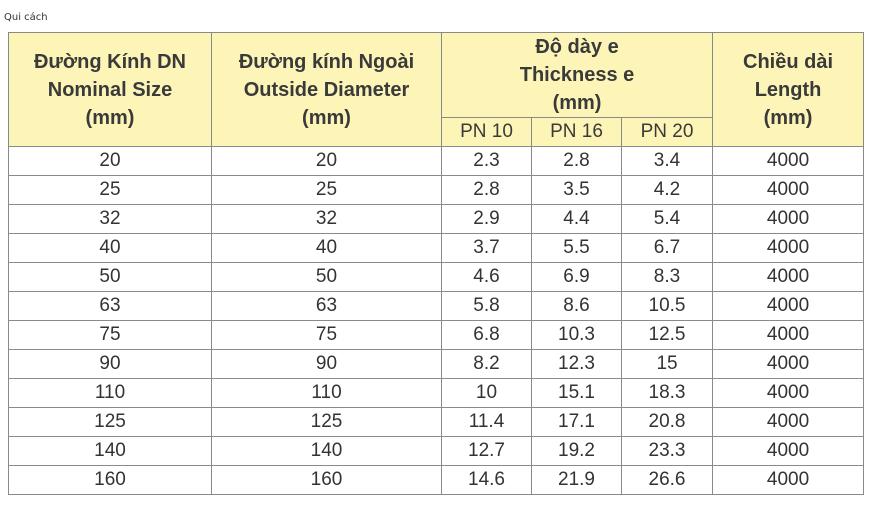  Describe the element at coordinates (576, 248) in the screenshot. I see `pn16-cell: 5.5` at that location.